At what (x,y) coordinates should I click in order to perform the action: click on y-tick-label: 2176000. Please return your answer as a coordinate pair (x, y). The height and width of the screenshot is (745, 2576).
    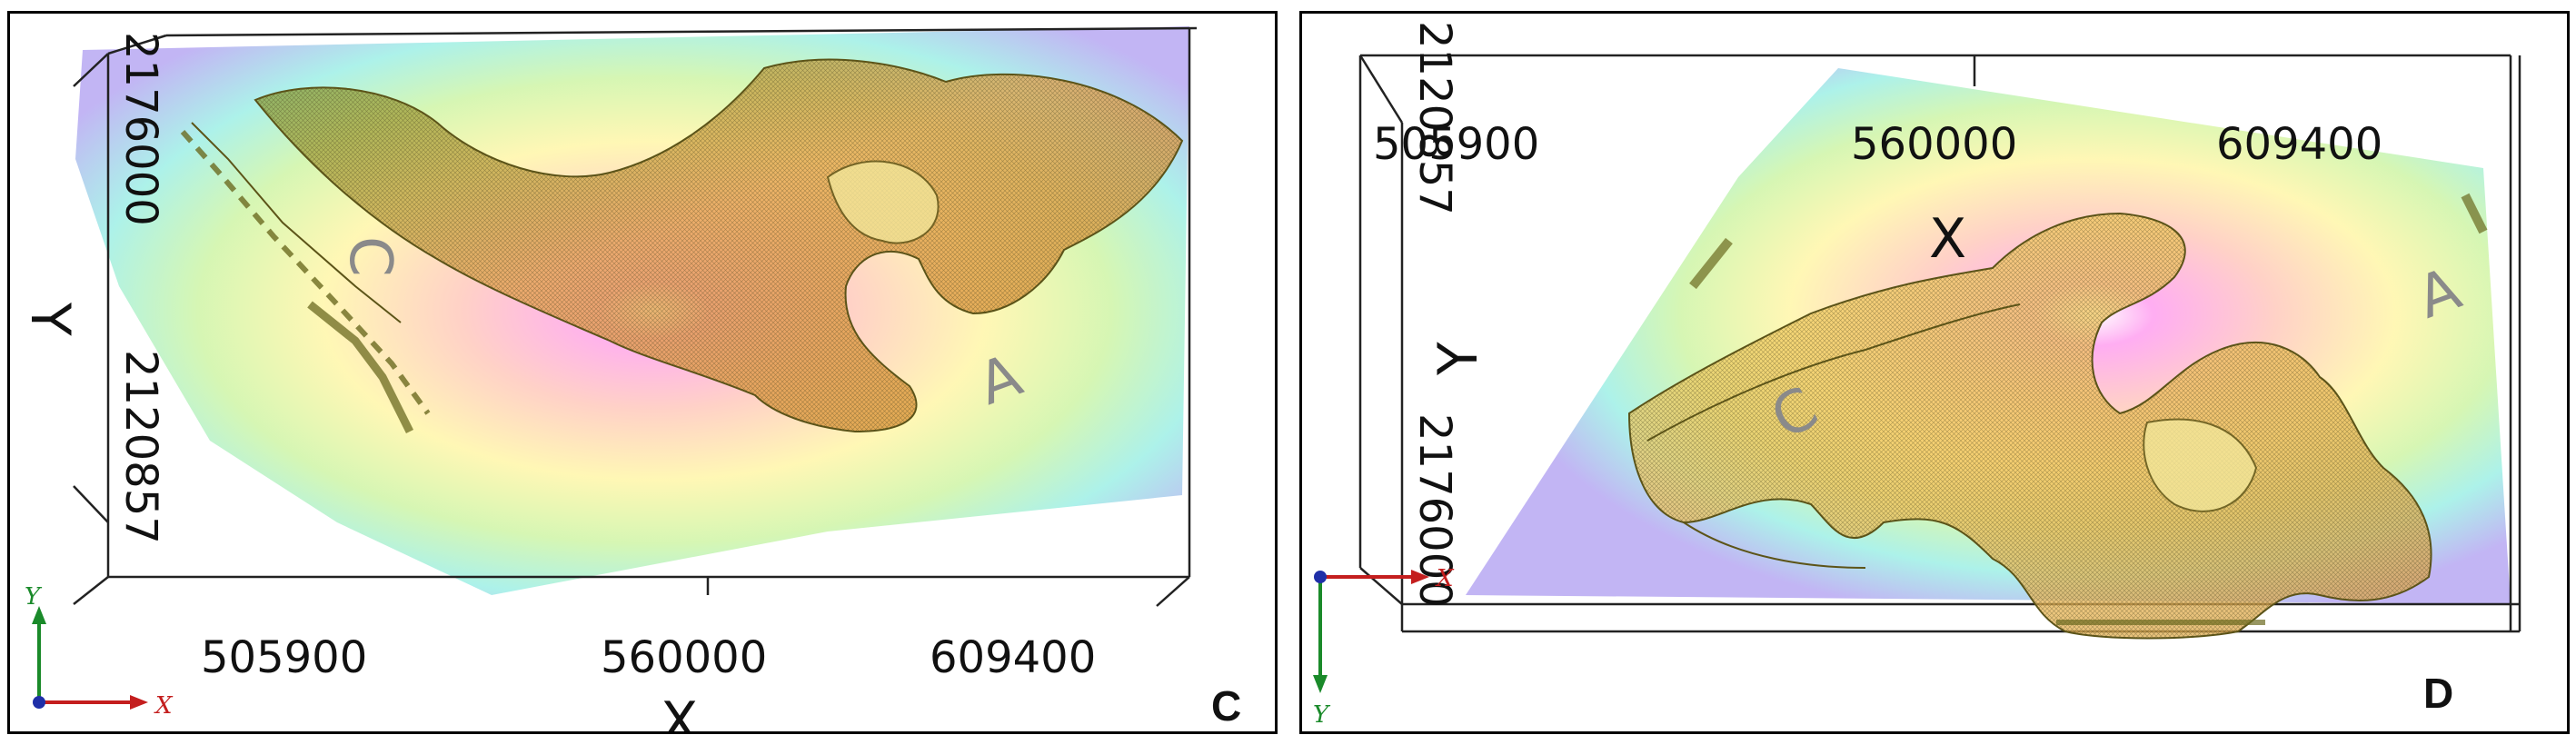
    Looking at the image, I should click on (140, 129).